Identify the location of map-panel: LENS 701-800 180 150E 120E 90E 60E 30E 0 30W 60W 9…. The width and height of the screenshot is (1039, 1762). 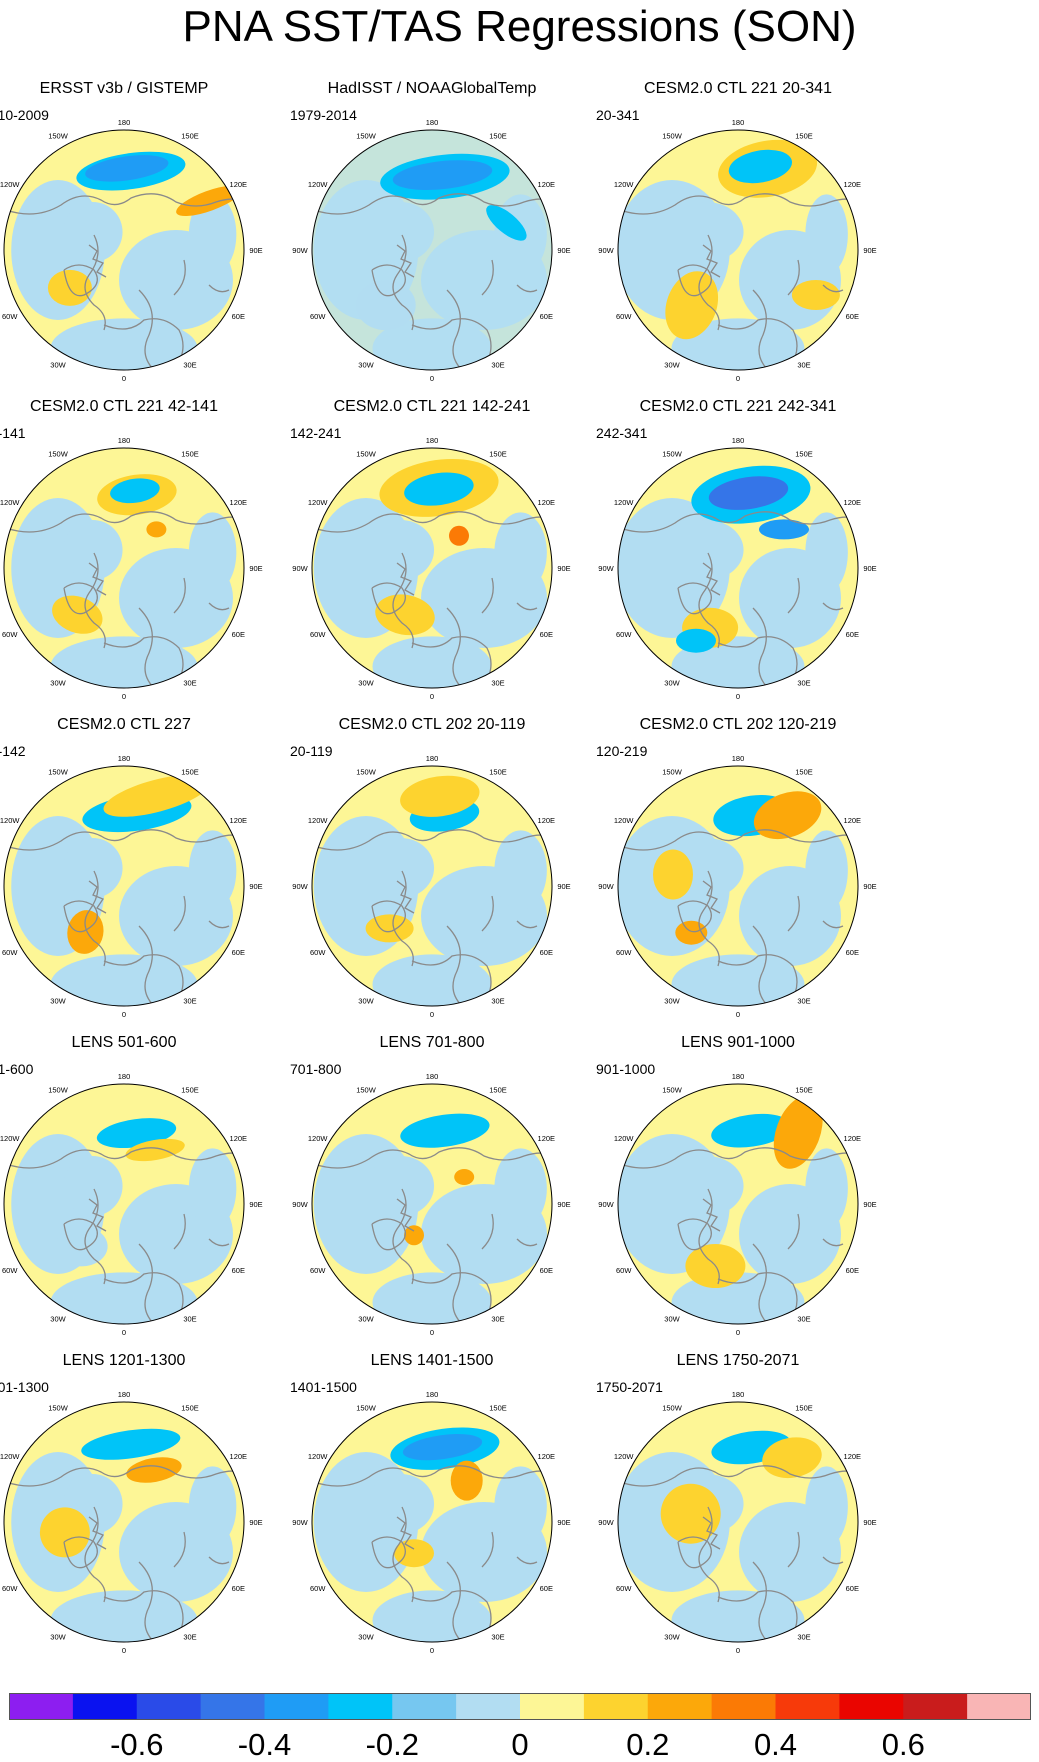
(432, 1189).